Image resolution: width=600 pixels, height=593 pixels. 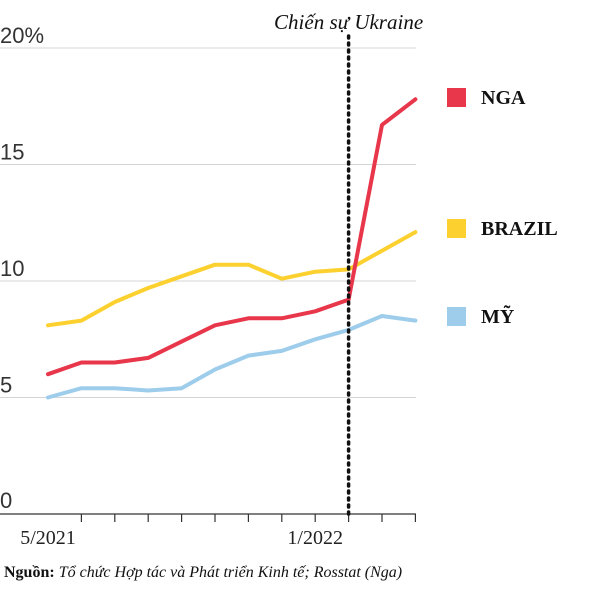 I want to click on y-tick-label: 10, so click(x=12, y=268).